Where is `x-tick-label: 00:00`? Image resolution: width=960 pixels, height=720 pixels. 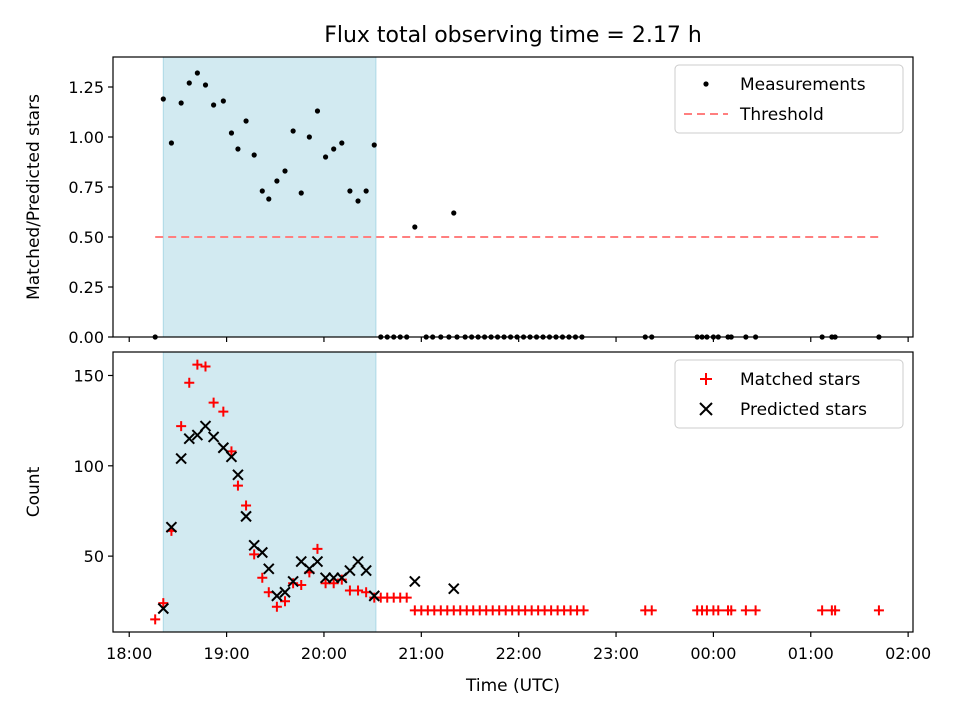 x-tick-label: 00:00 is located at coordinates (713, 653).